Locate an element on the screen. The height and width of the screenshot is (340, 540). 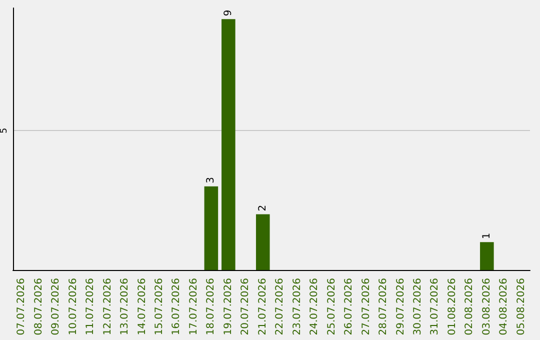
data-label: 2 is located at coordinates (262, 208).